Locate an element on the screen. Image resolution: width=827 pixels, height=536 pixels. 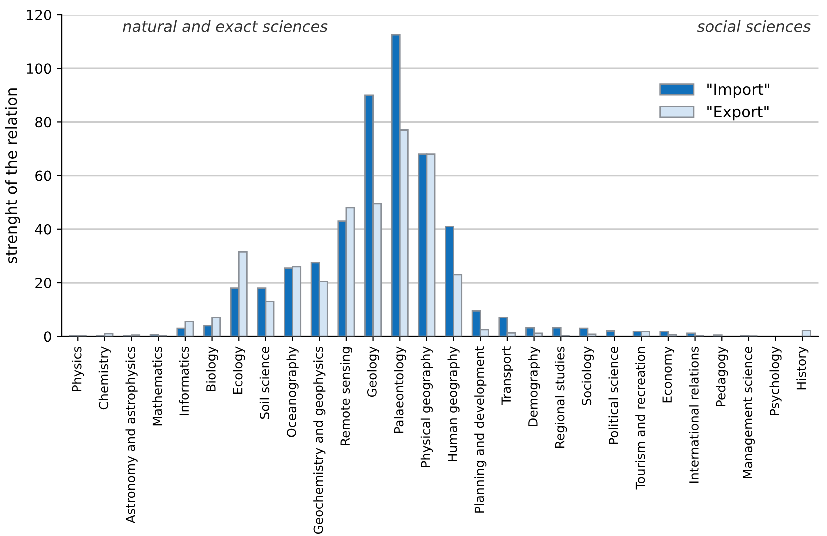
x-tick-label: Oceanography is located at coordinates (292, 392).